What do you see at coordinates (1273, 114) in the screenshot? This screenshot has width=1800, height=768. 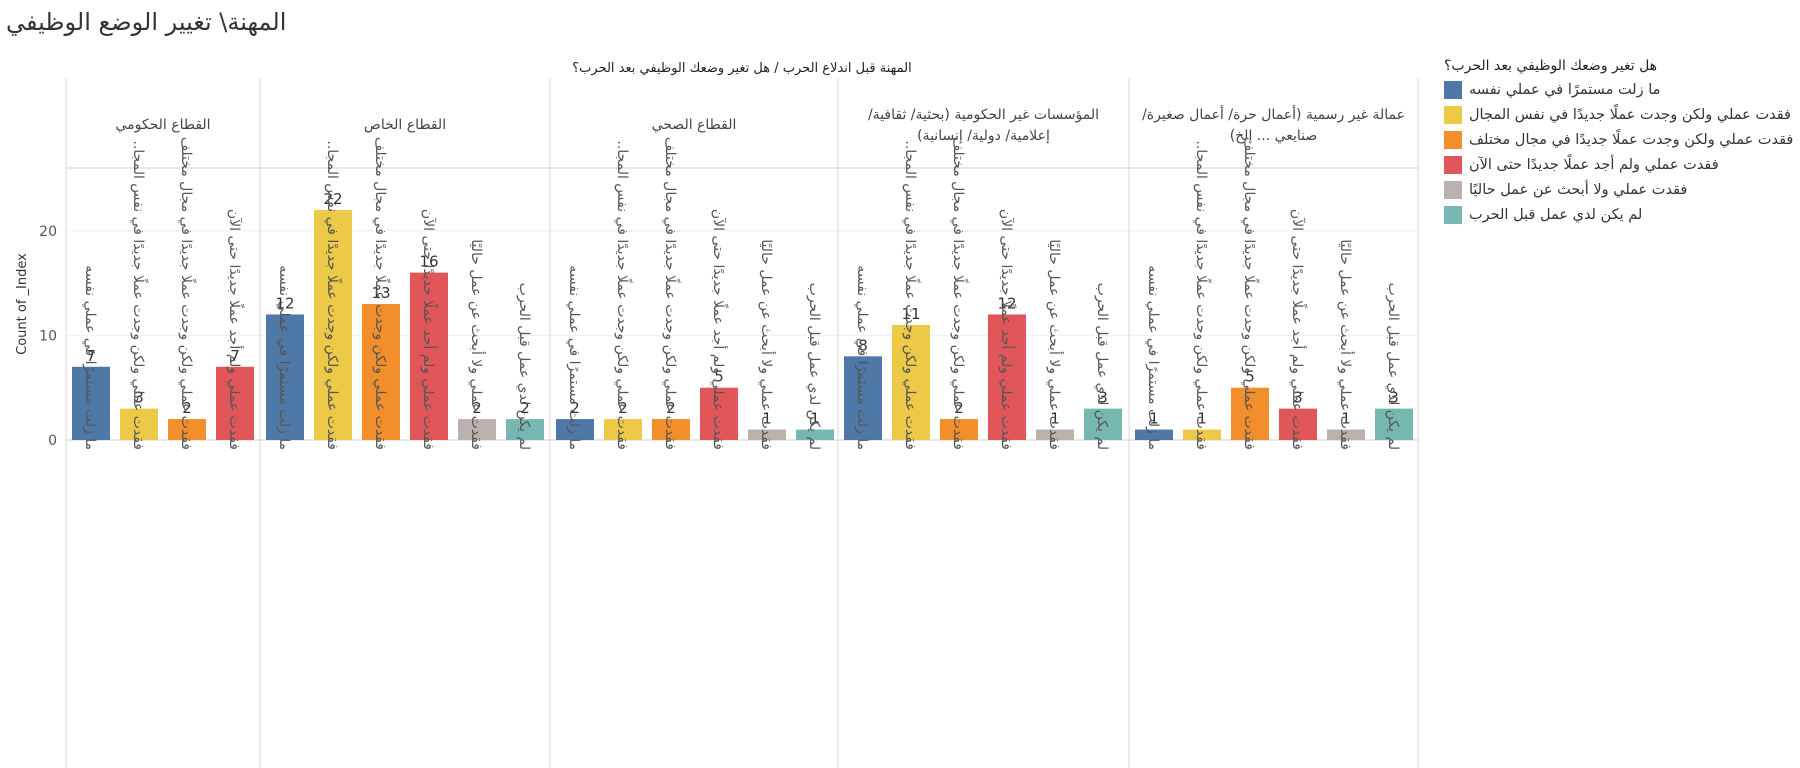 I see `panel-header: عمالة غير رسمية (أعمال حرة/ أعمال صغيرة/` at bounding box center [1273, 114].